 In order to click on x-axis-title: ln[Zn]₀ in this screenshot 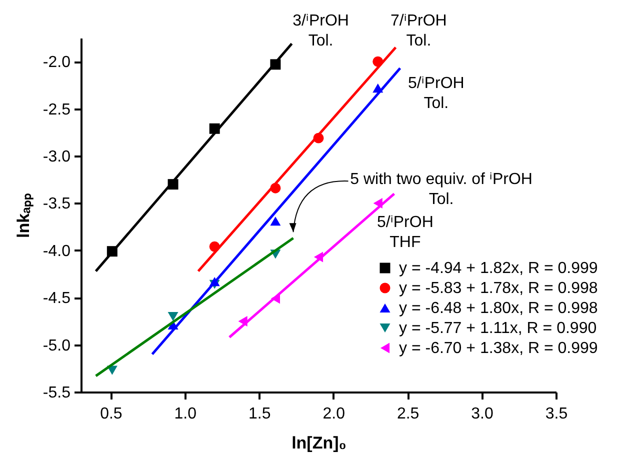, I will do `click(319, 443)`.